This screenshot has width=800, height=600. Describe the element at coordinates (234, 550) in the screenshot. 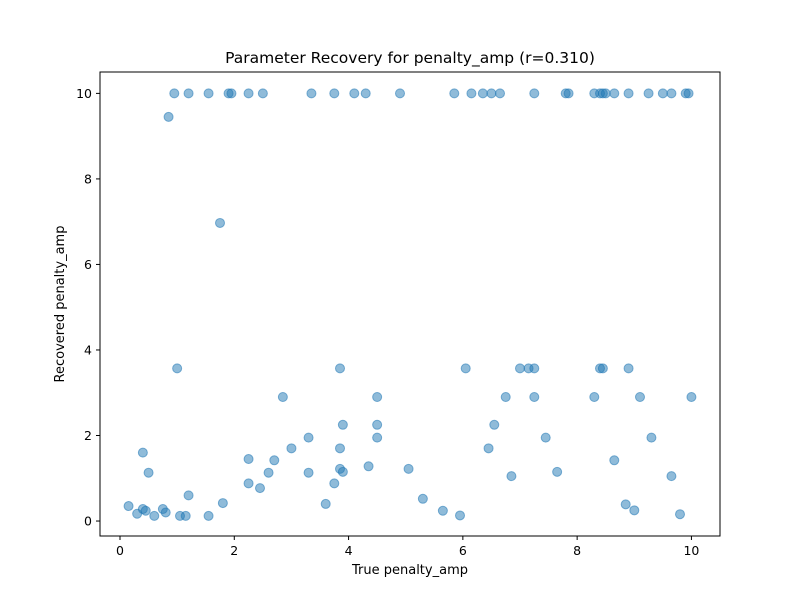

I see `x-tick-label: 2` at that location.